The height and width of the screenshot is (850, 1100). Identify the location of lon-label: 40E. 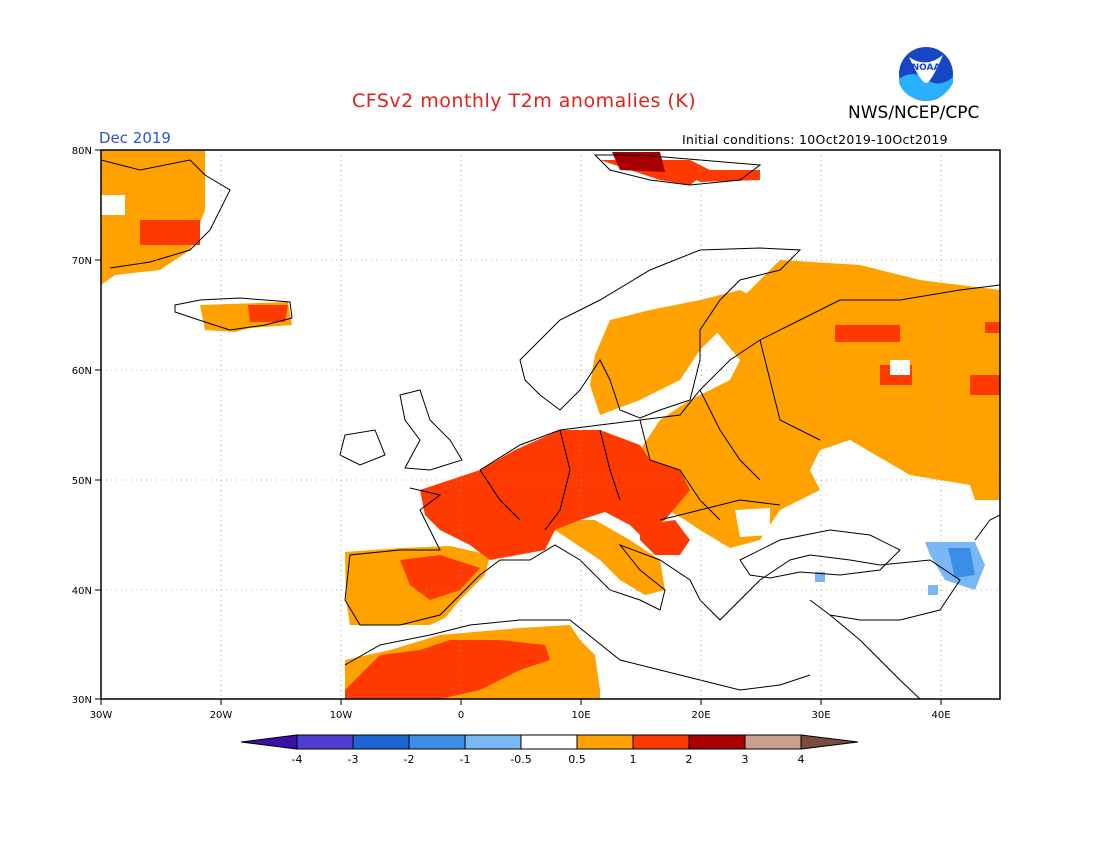
(940, 715).